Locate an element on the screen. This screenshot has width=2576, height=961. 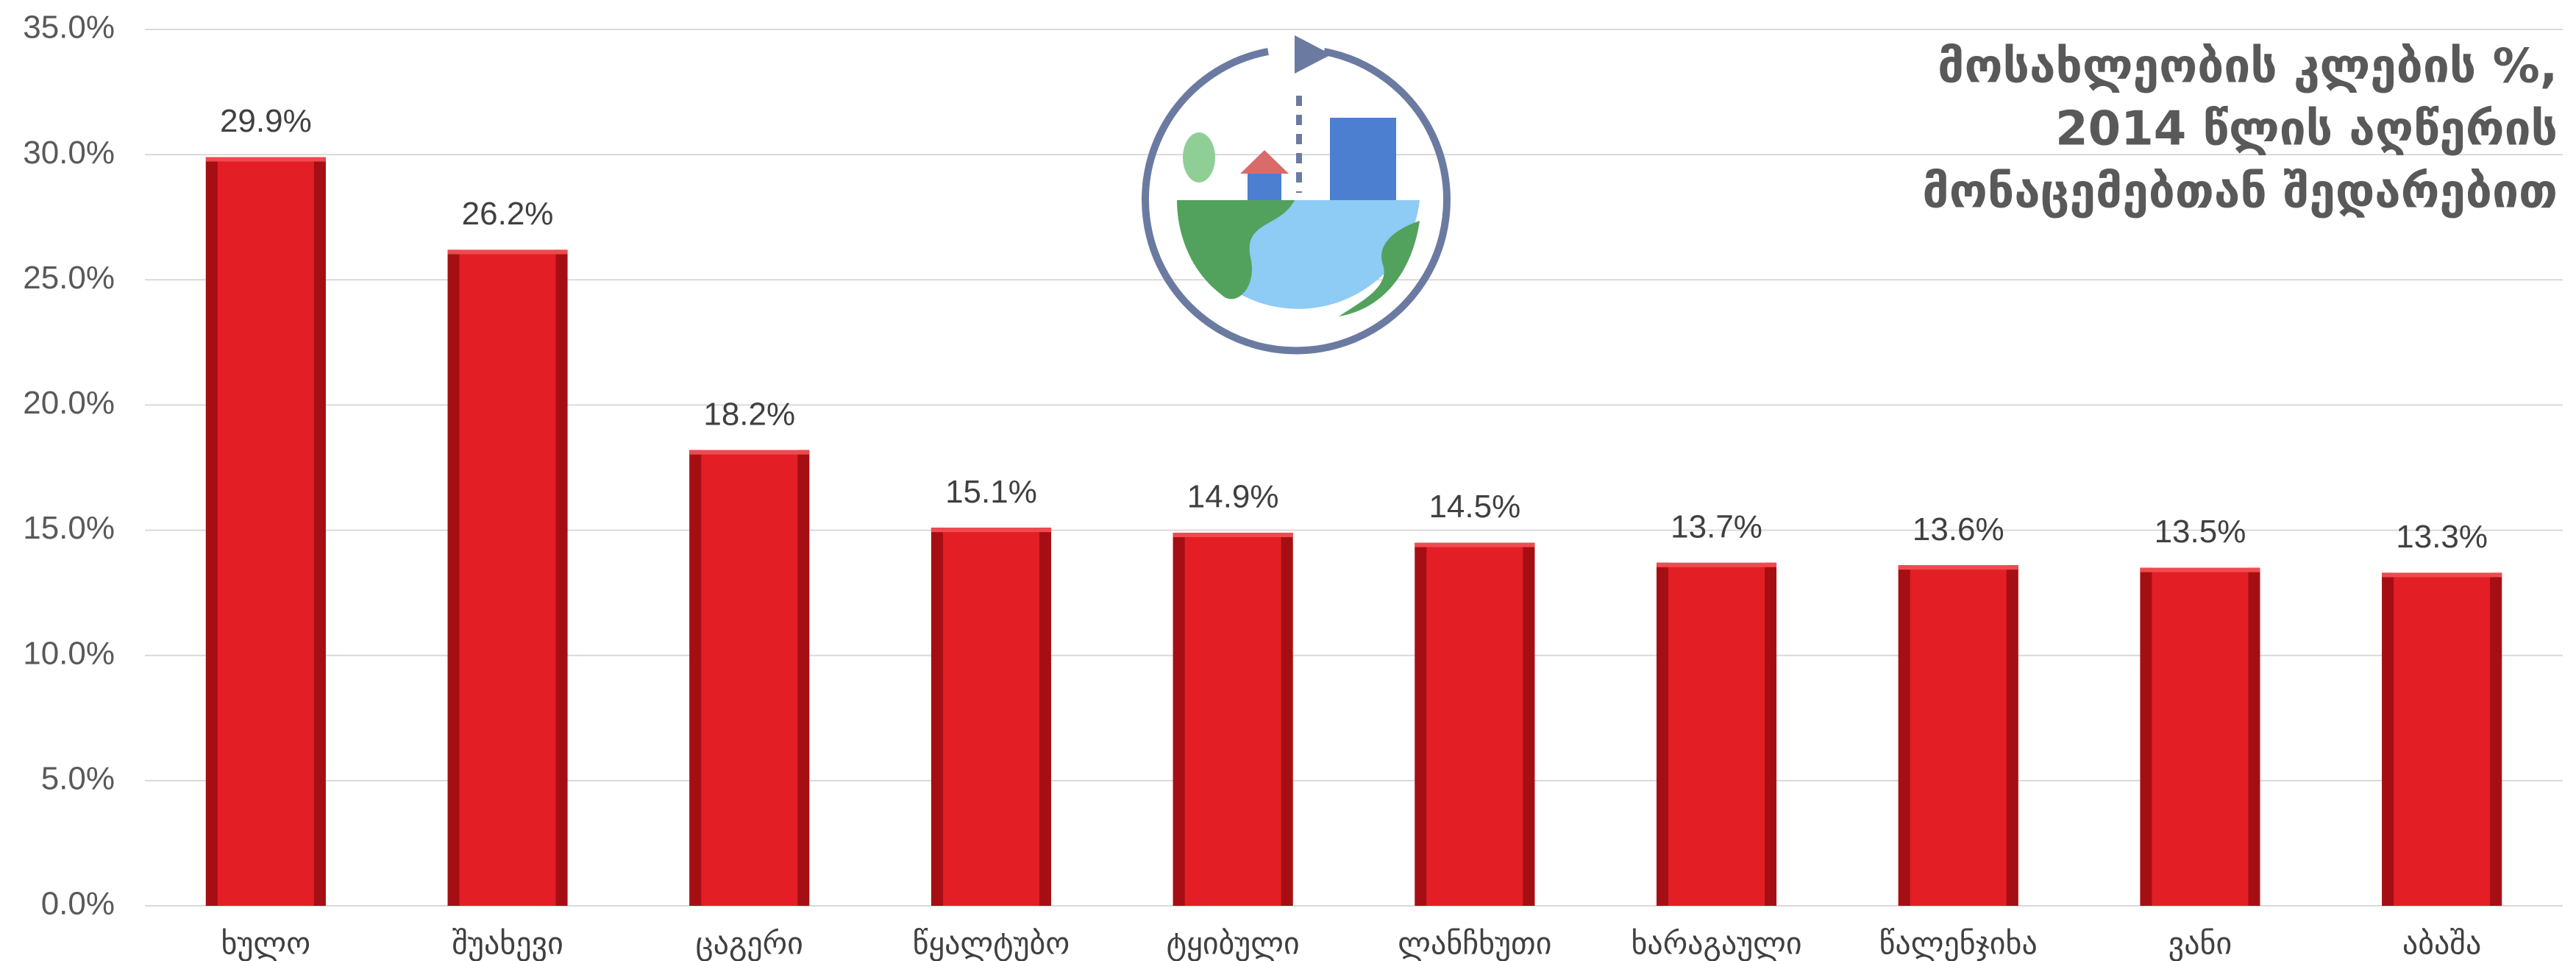
chart-title: მონაცემებთან შედარებით is located at coordinates (2240, 192).